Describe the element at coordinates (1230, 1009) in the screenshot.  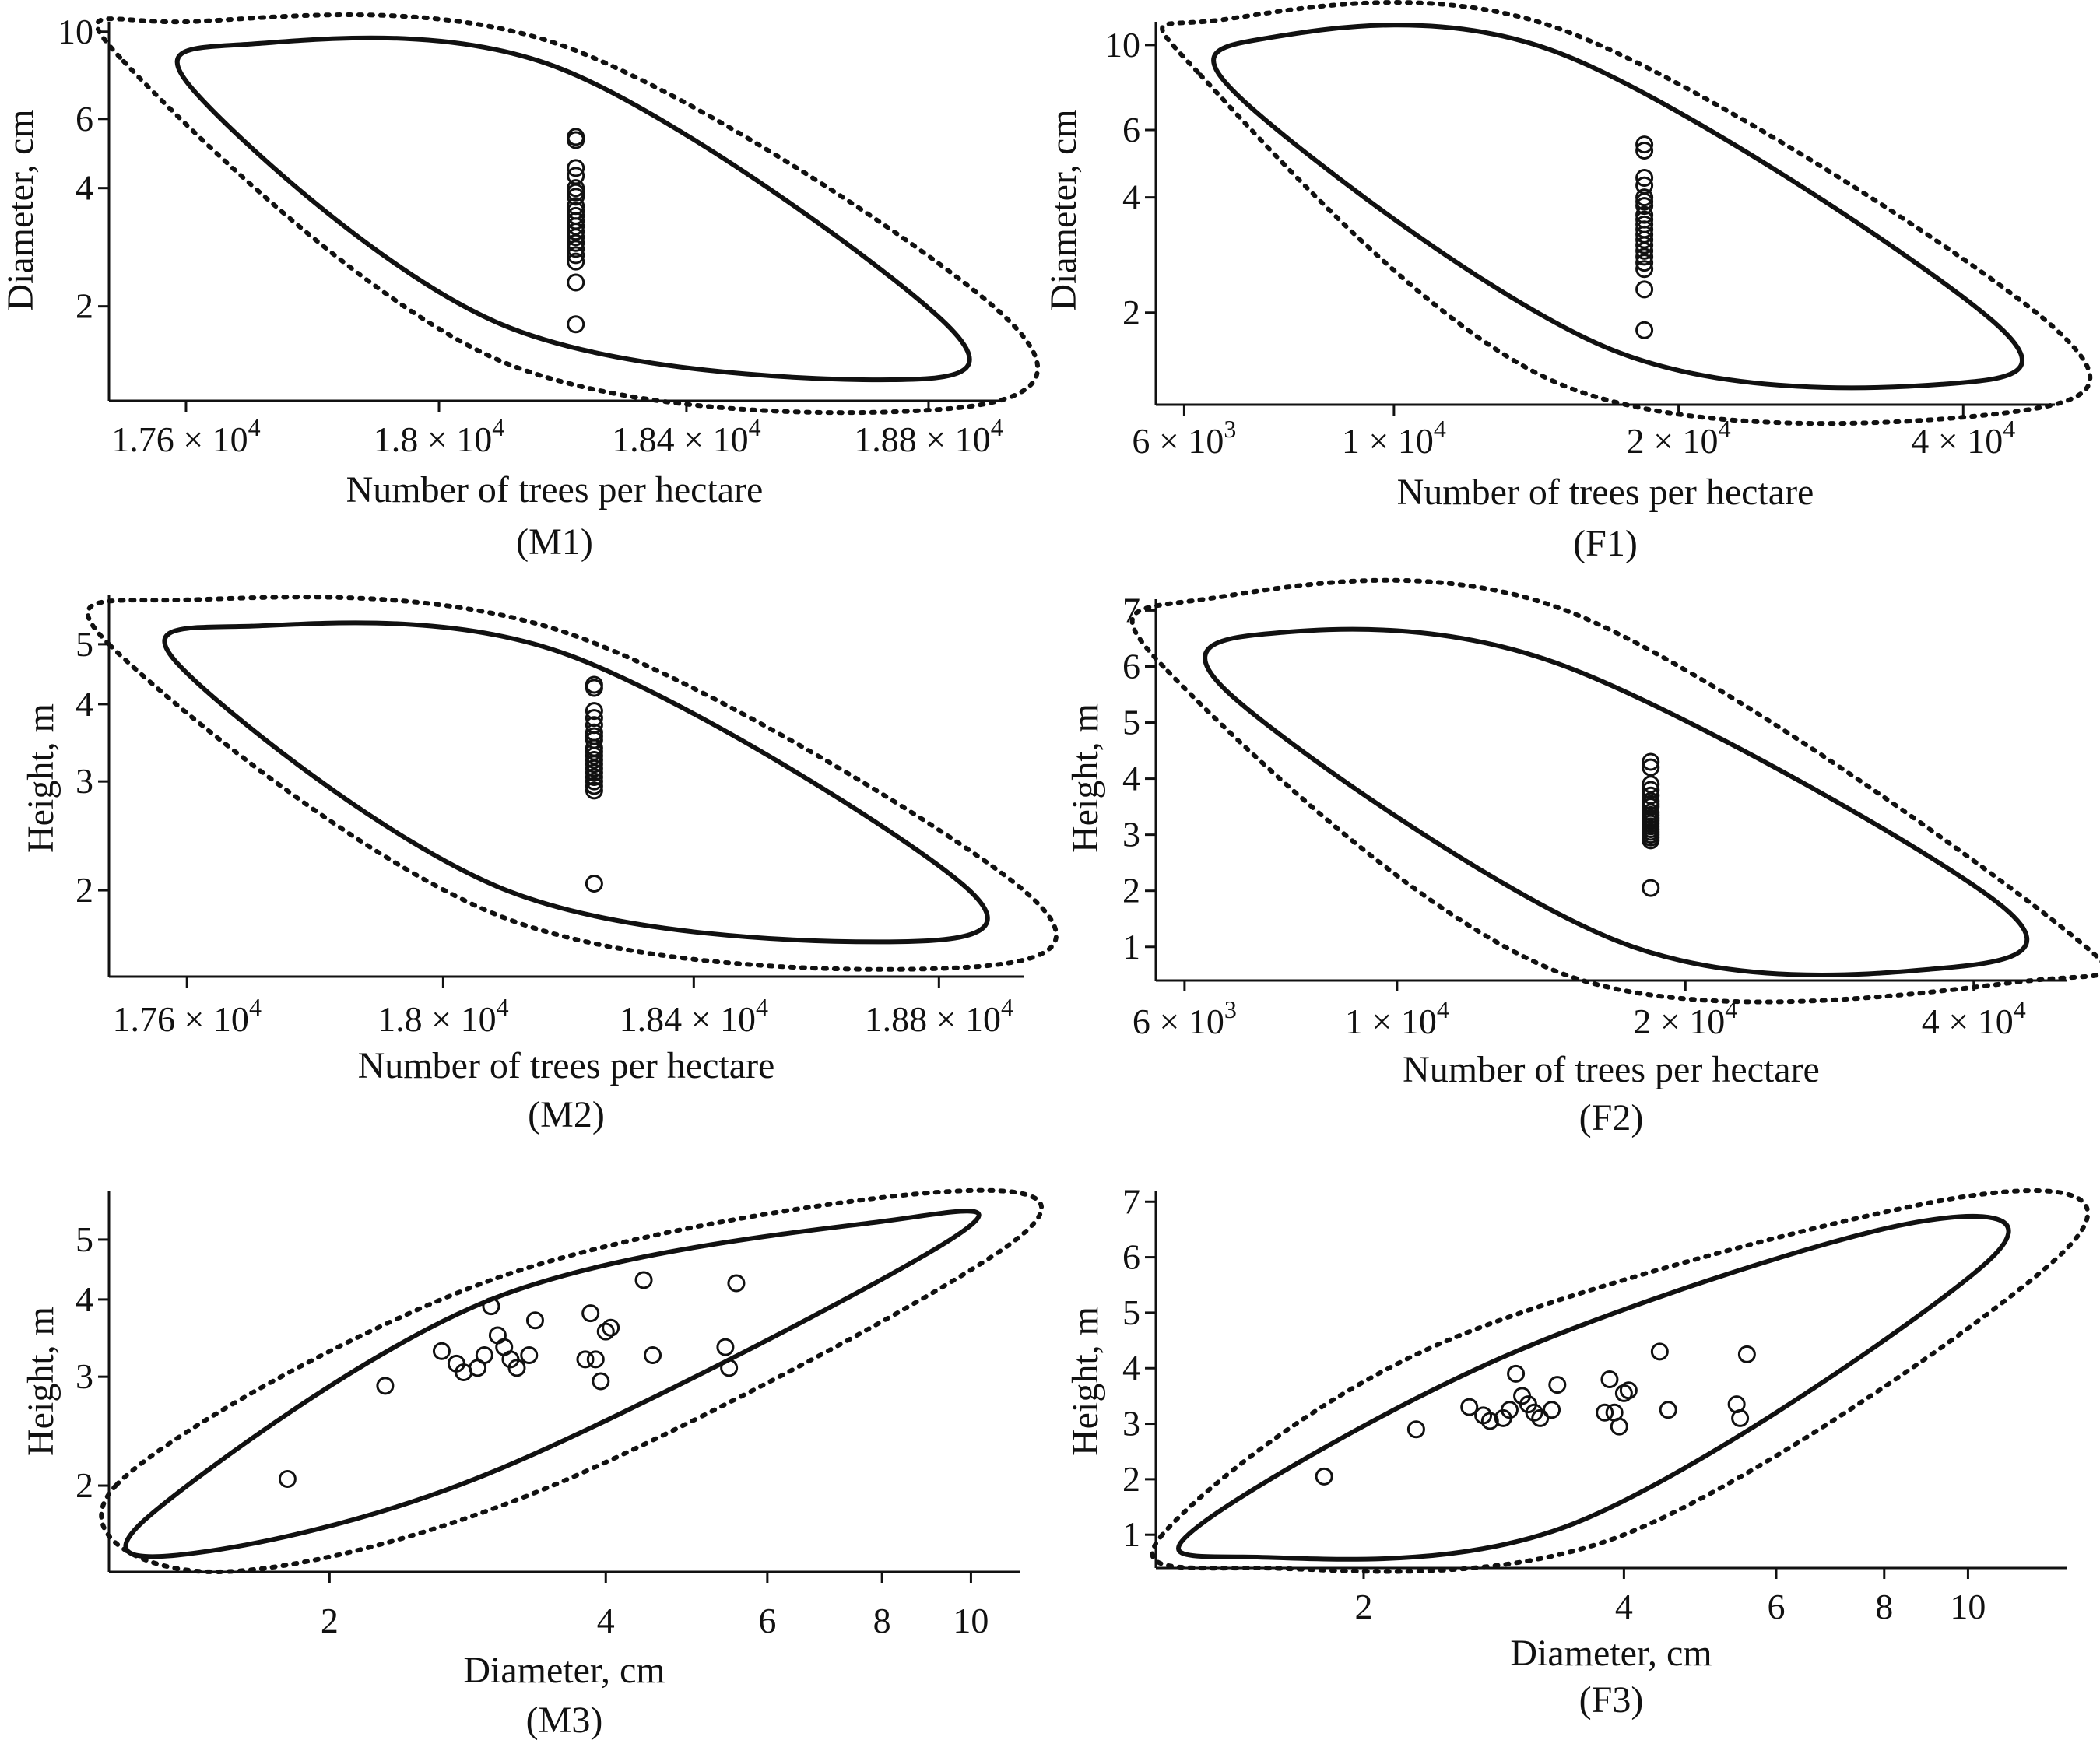
I see `tick-exponent: 3` at that location.